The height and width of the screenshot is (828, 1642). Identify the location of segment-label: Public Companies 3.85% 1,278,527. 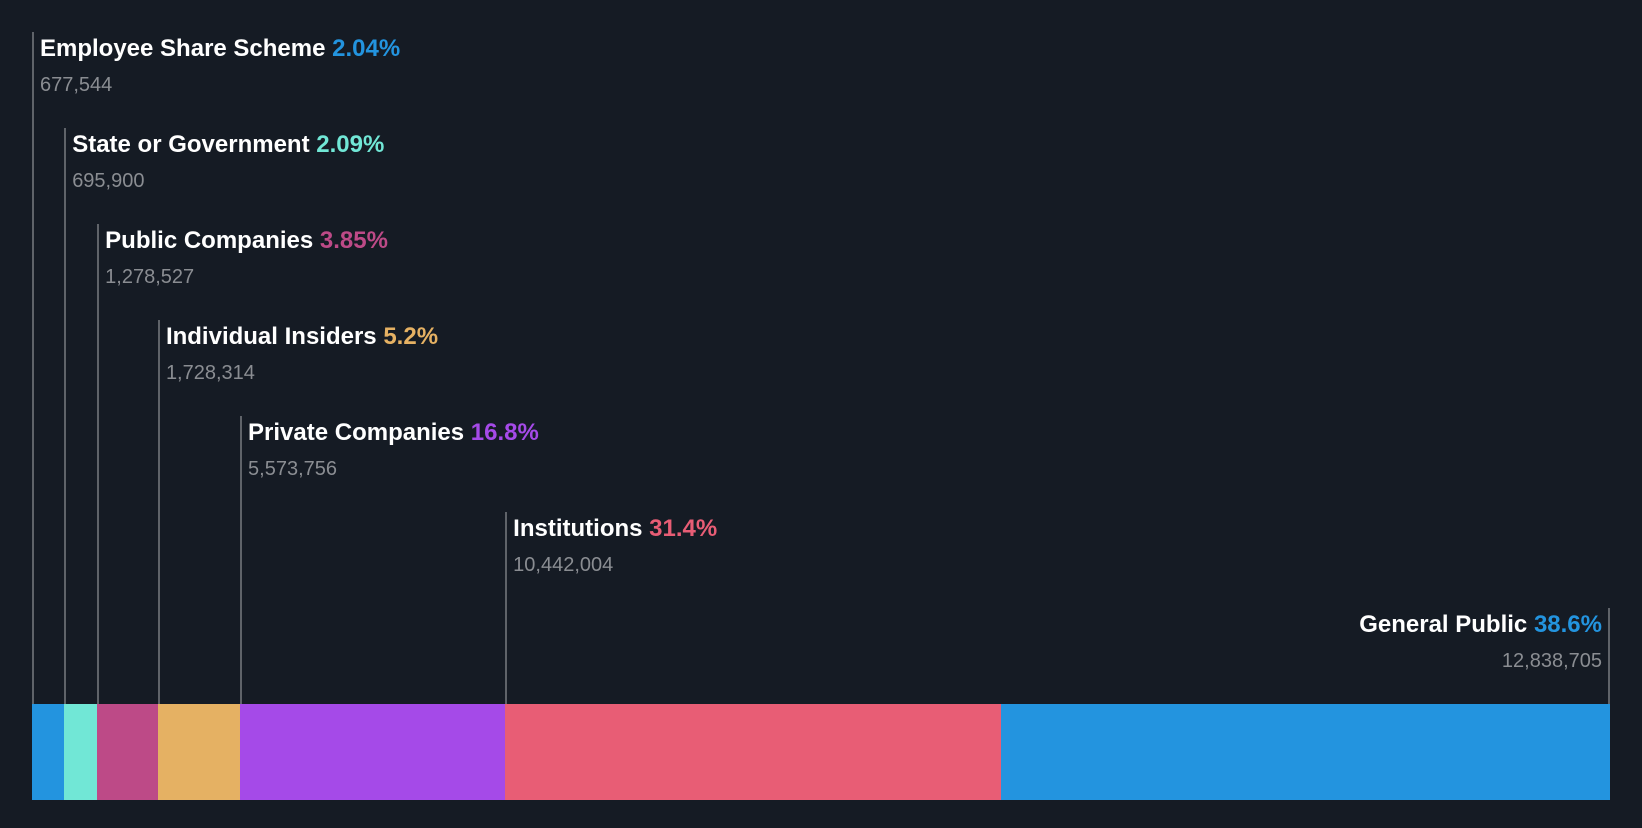
(246, 258).